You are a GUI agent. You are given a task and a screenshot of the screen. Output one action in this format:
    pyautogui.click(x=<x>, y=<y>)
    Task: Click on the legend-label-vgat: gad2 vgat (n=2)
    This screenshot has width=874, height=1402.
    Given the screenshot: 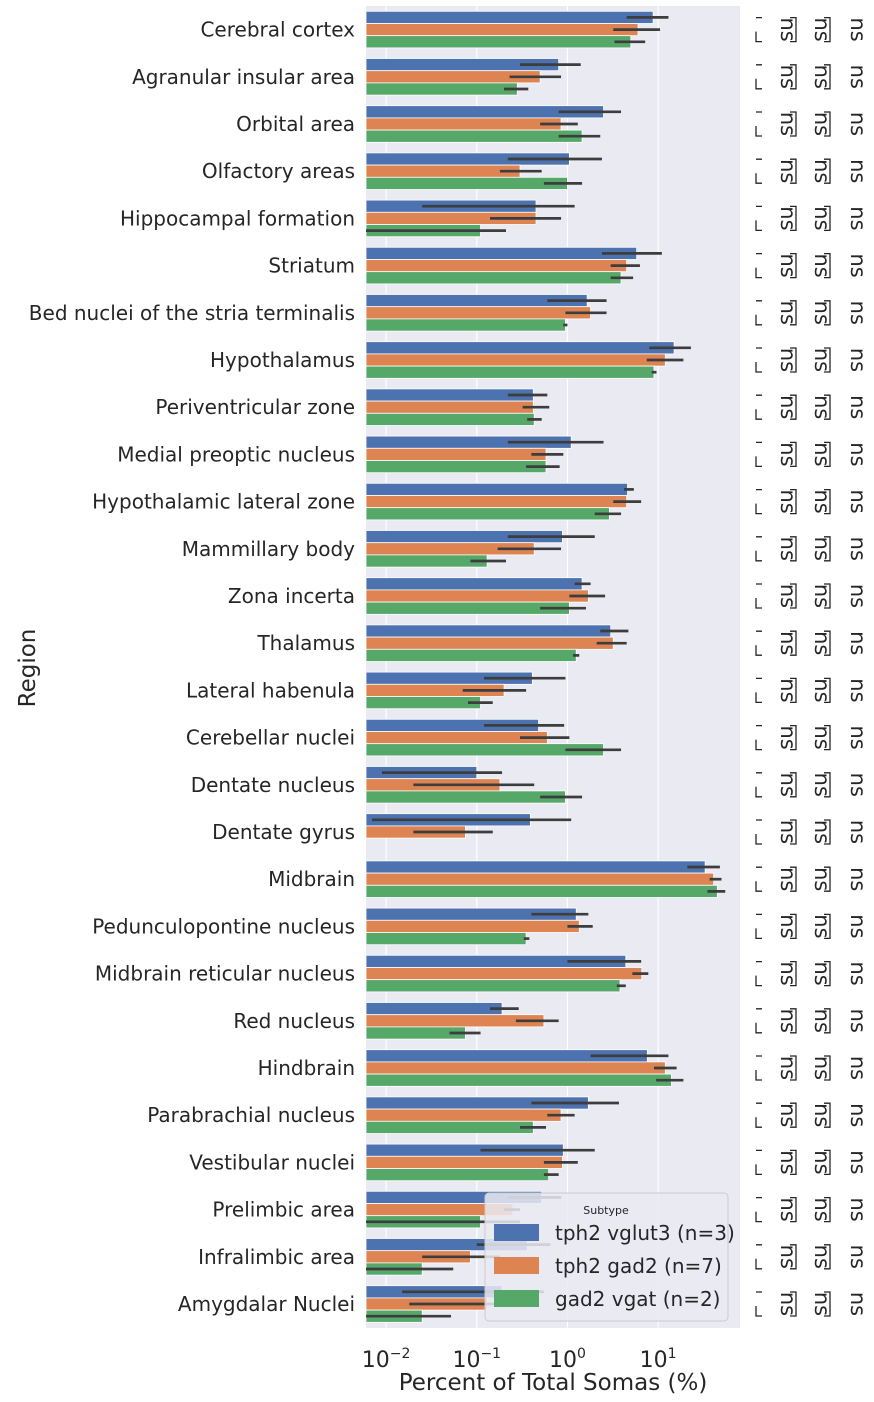 What is the action you would take?
    pyautogui.click(x=637, y=1299)
    